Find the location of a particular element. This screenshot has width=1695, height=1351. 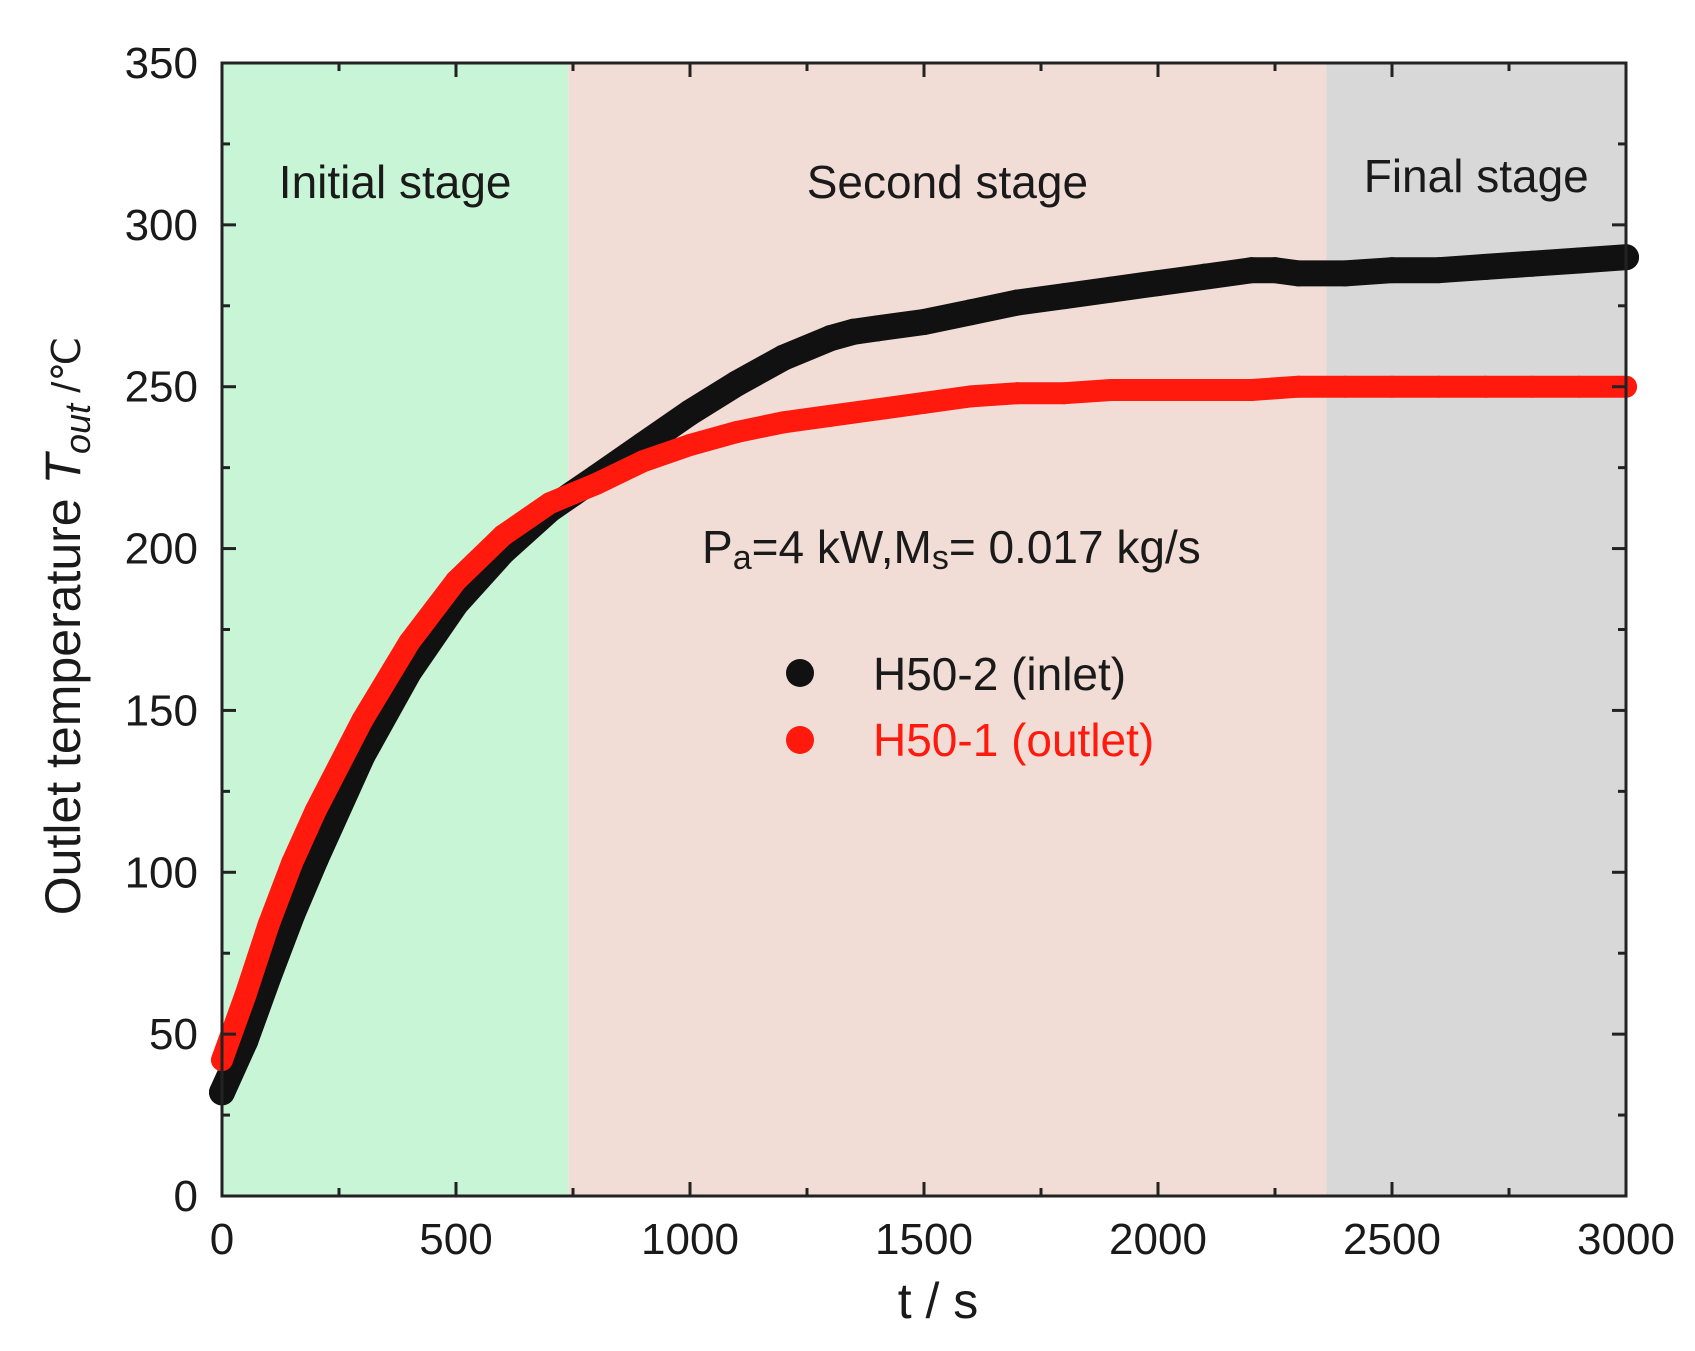

annotation-p-sub: a is located at coordinates (742, 558).